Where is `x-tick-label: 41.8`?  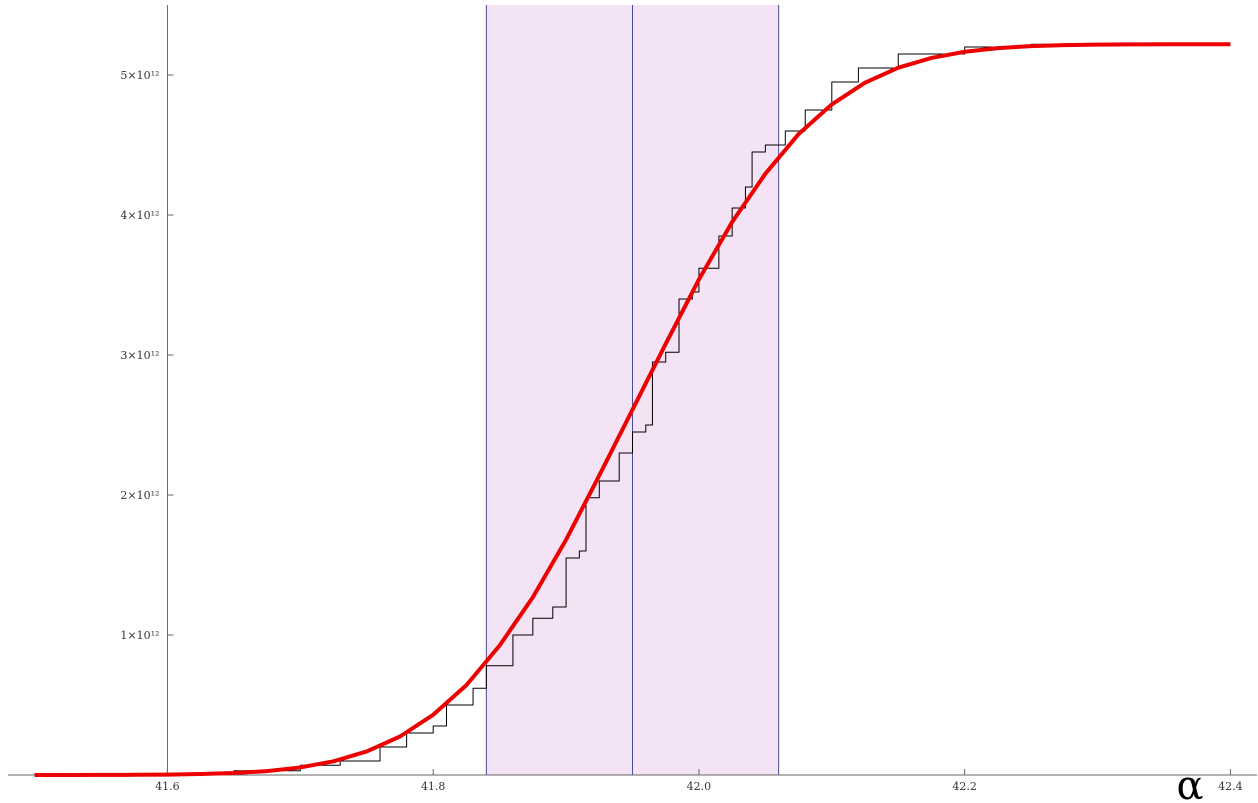
x-tick-label: 41.8 is located at coordinates (433, 786).